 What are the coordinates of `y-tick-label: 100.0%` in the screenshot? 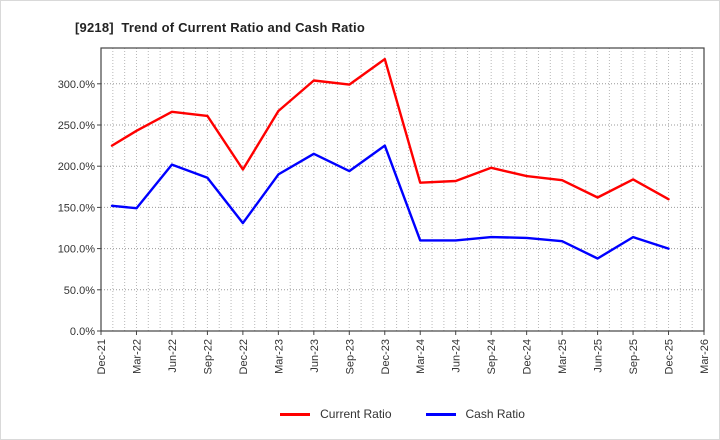 It's located at (77, 250).